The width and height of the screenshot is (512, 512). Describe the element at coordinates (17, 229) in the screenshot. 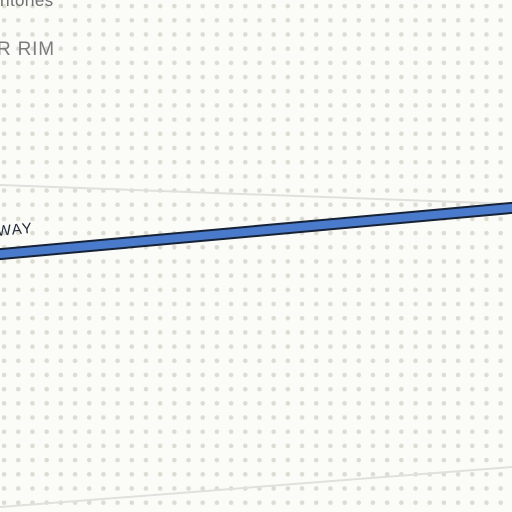

I see `highway-name-label: WAY` at that location.